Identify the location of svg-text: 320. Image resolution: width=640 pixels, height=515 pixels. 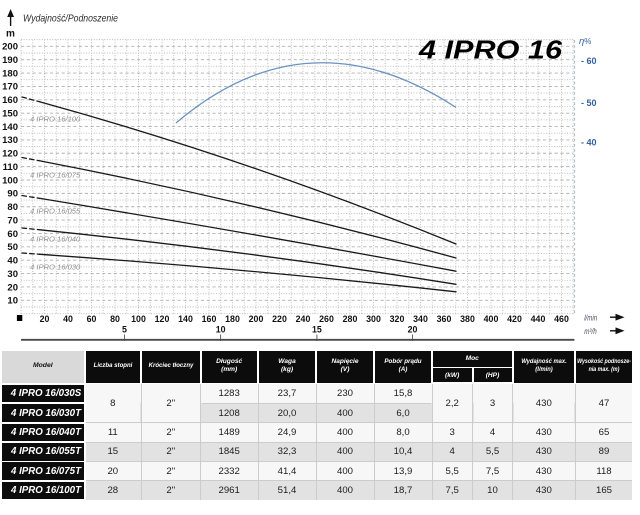
(397, 319).